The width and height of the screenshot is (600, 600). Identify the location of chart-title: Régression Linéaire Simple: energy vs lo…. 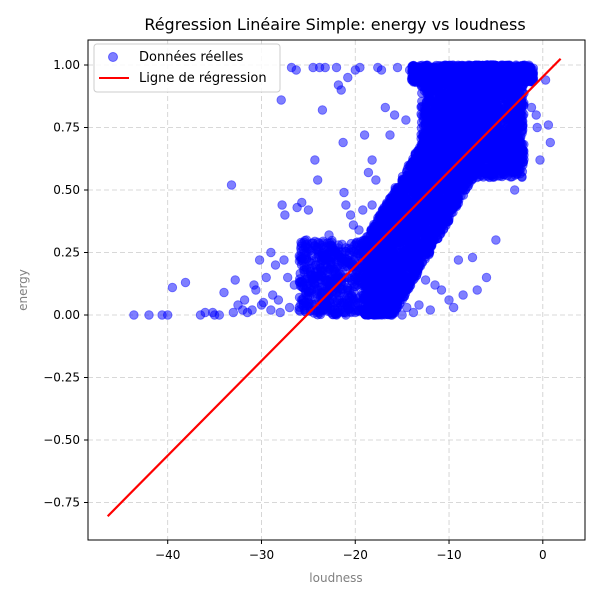
(334, 24).